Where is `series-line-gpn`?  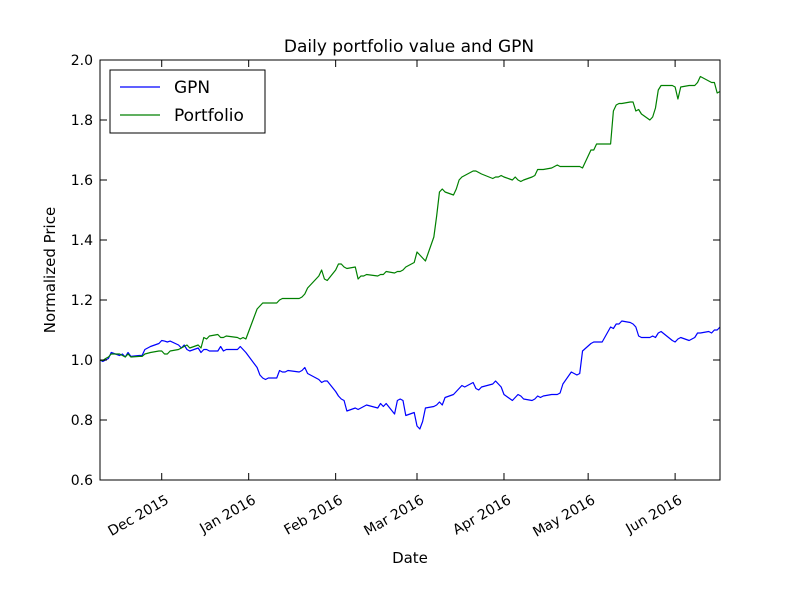
series-line-gpn is located at coordinates (410, 375).